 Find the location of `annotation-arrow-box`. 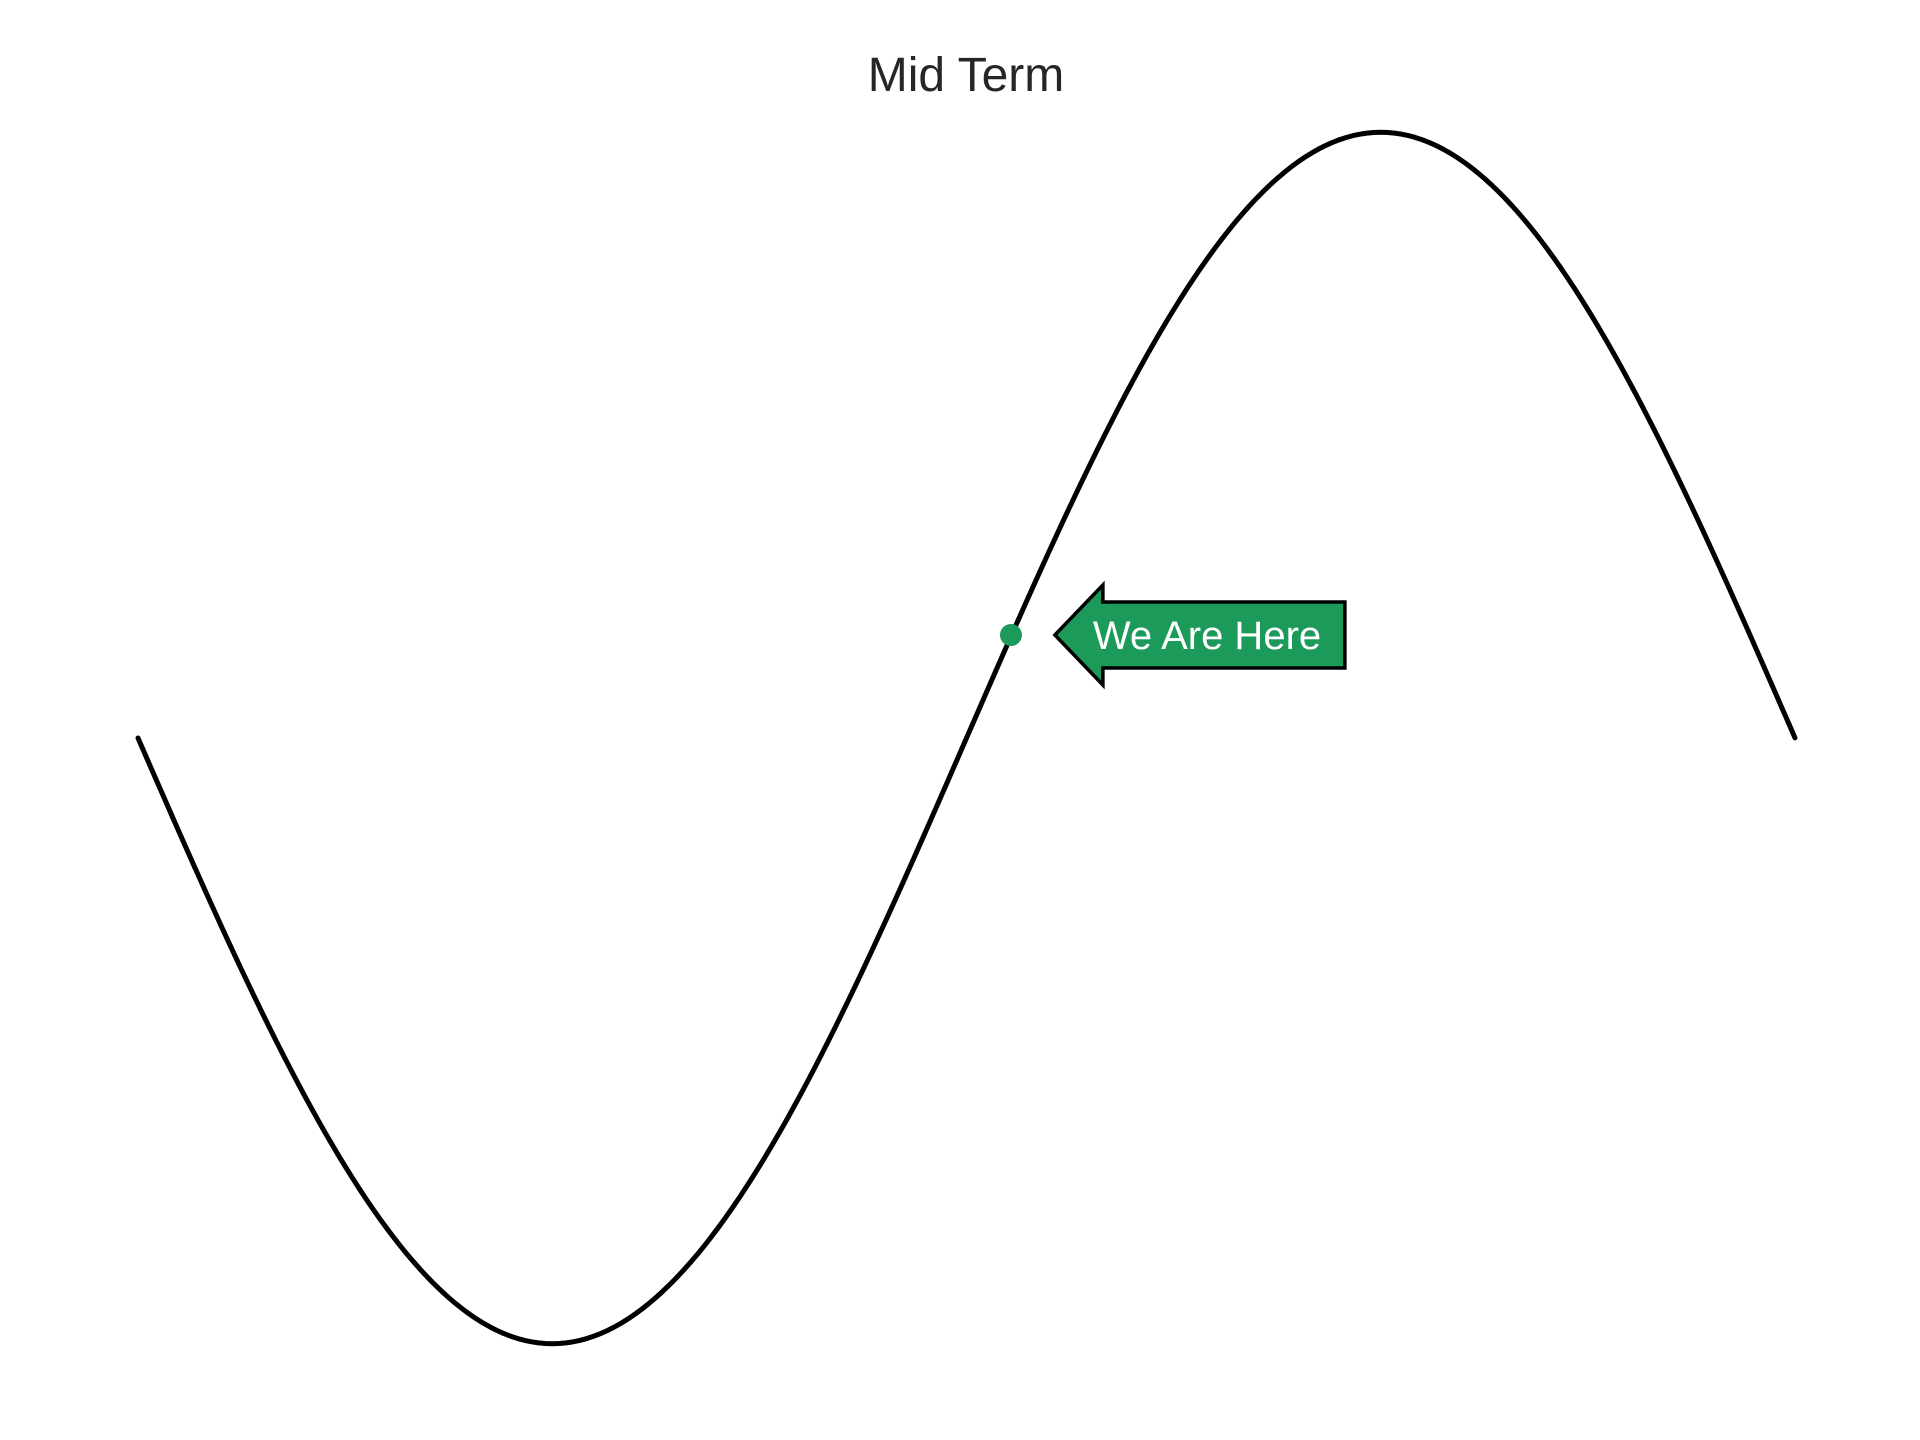

annotation-arrow-box is located at coordinates (1199, 635).